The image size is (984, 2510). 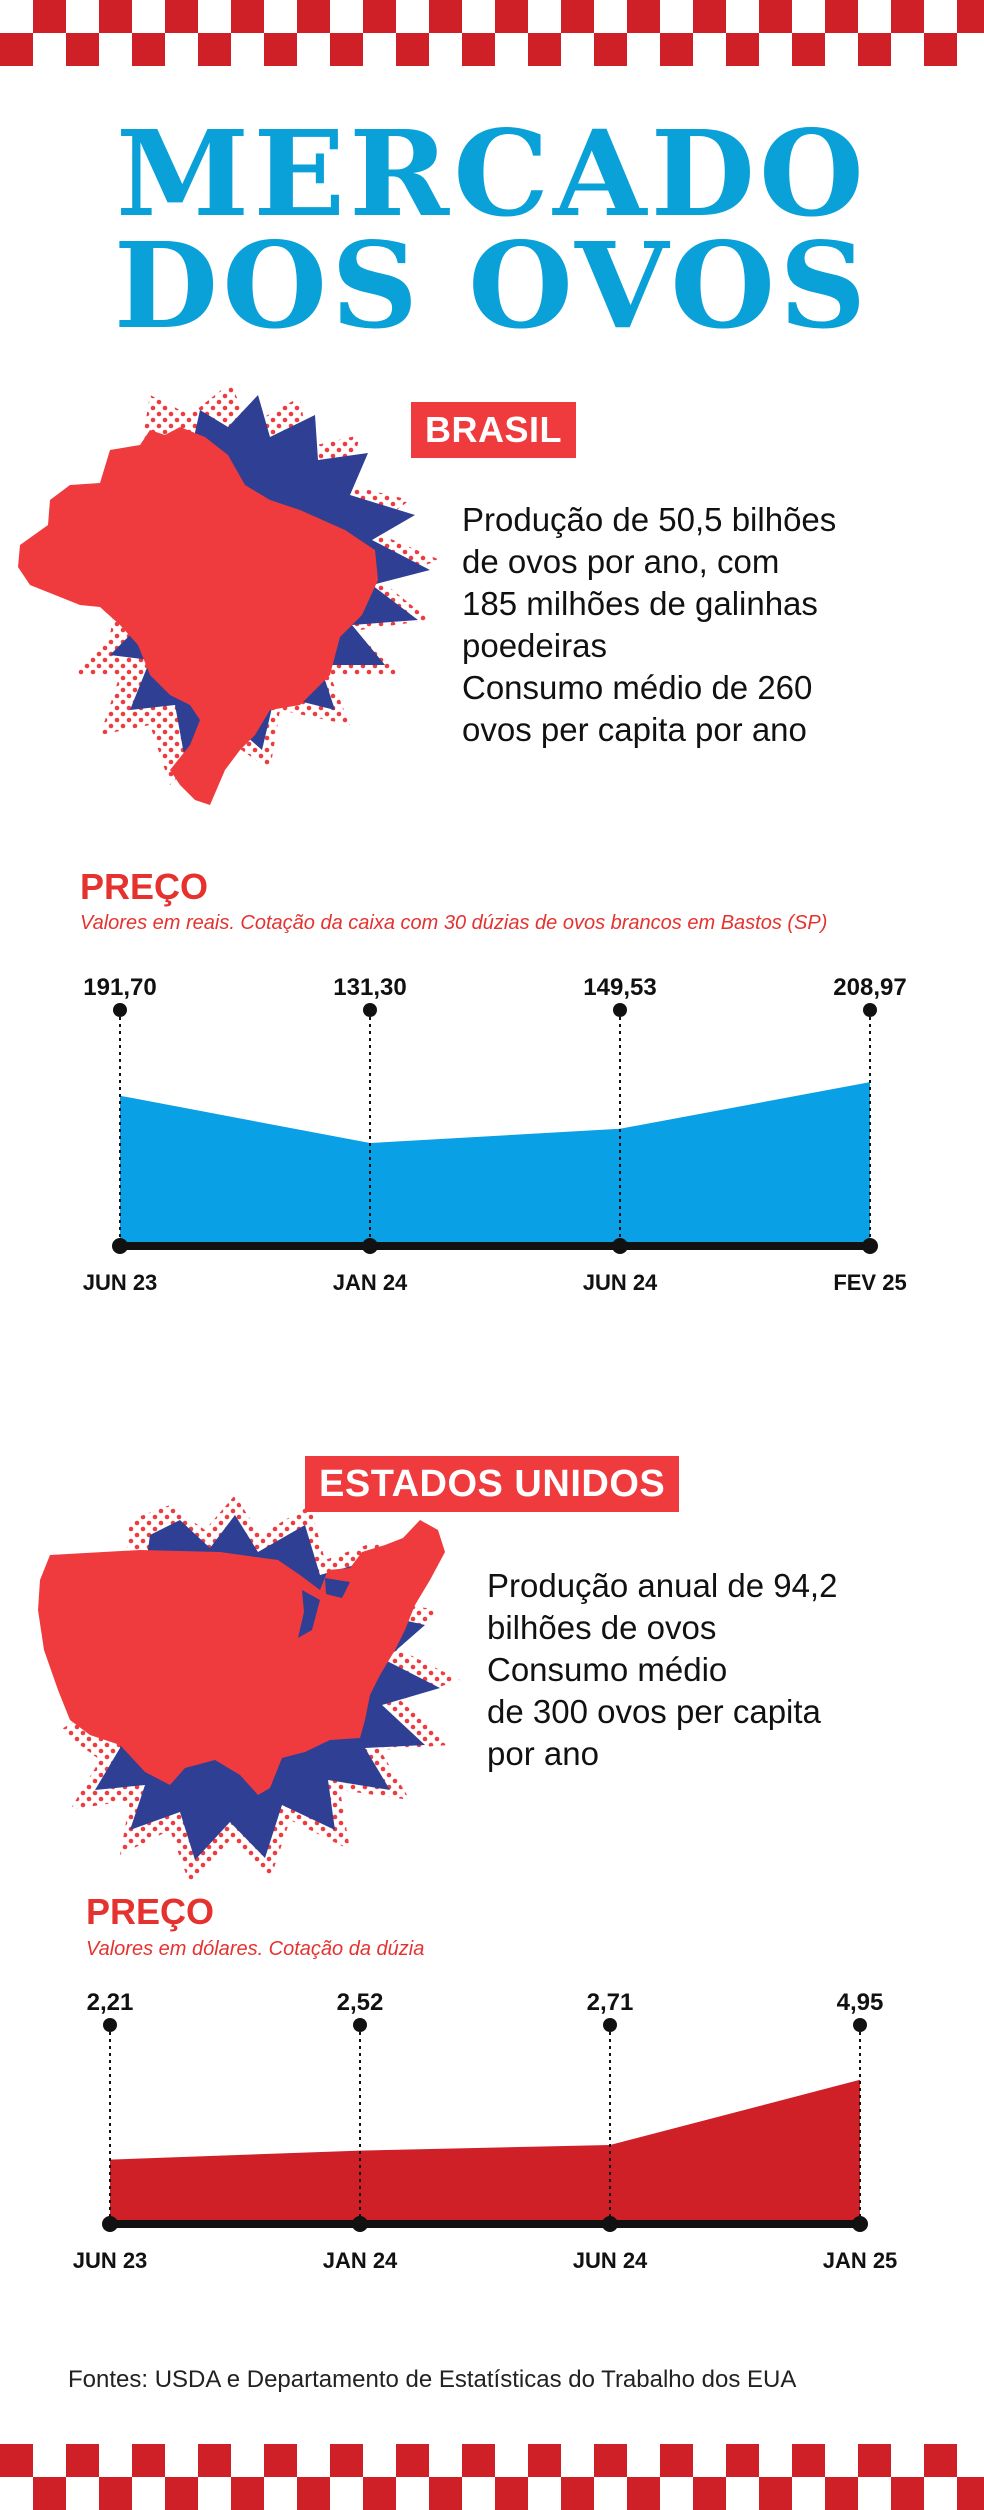 I want to click on category-label: JAN 25, so click(x=860, y=2260).